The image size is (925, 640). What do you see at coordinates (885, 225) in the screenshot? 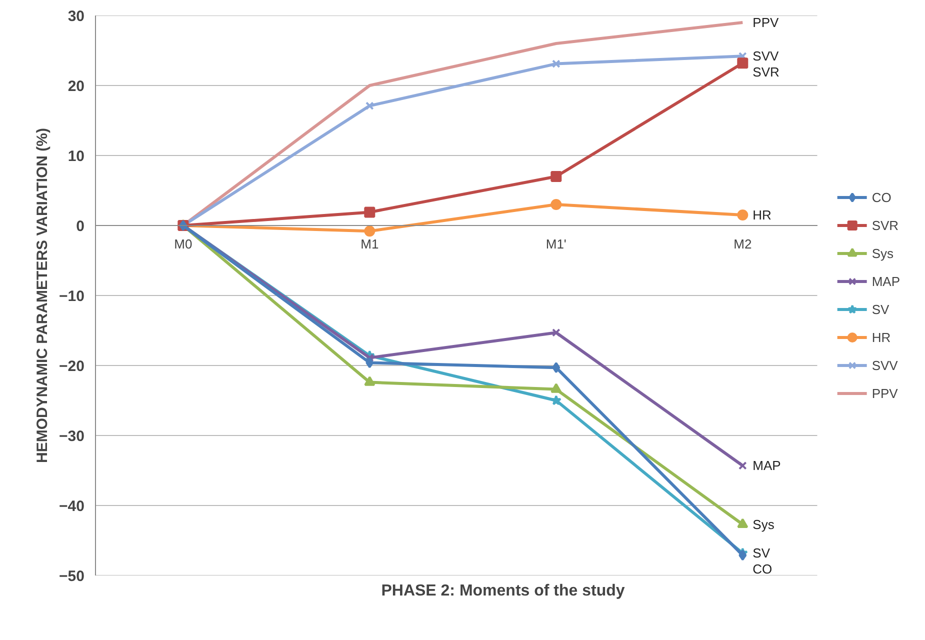
I see `legend-label: SVR` at bounding box center [885, 225].